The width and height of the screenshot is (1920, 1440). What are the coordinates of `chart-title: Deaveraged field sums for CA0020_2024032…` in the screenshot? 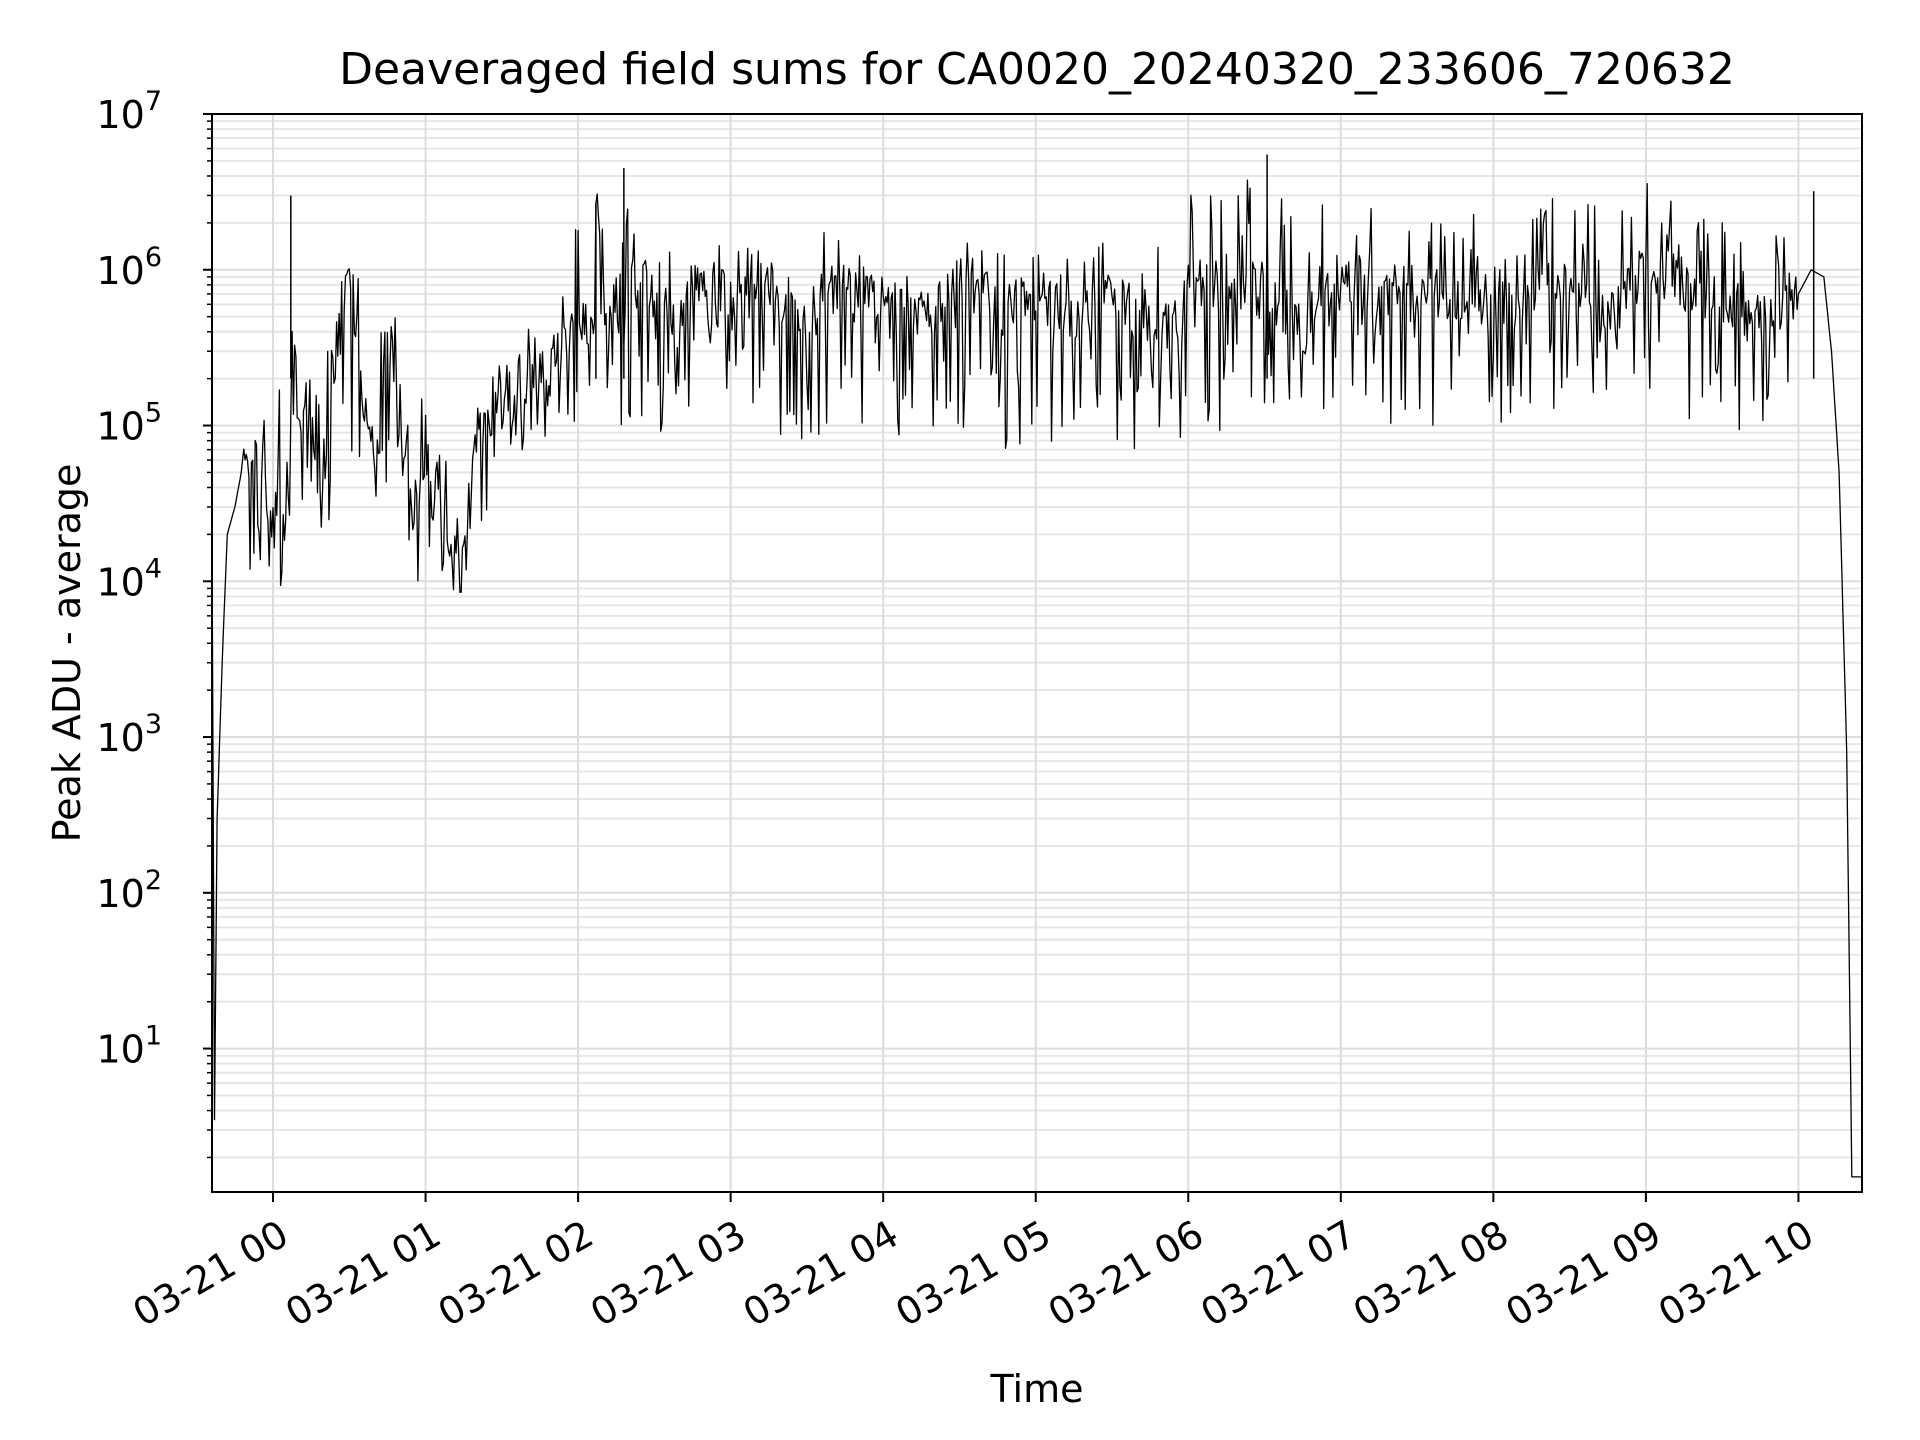 It's located at (1037, 69).